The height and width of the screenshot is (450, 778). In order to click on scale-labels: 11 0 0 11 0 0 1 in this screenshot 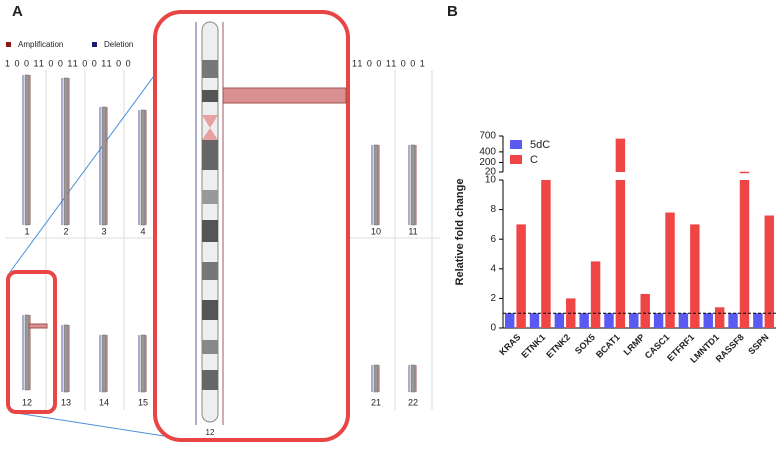, I will do `click(389, 63)`.